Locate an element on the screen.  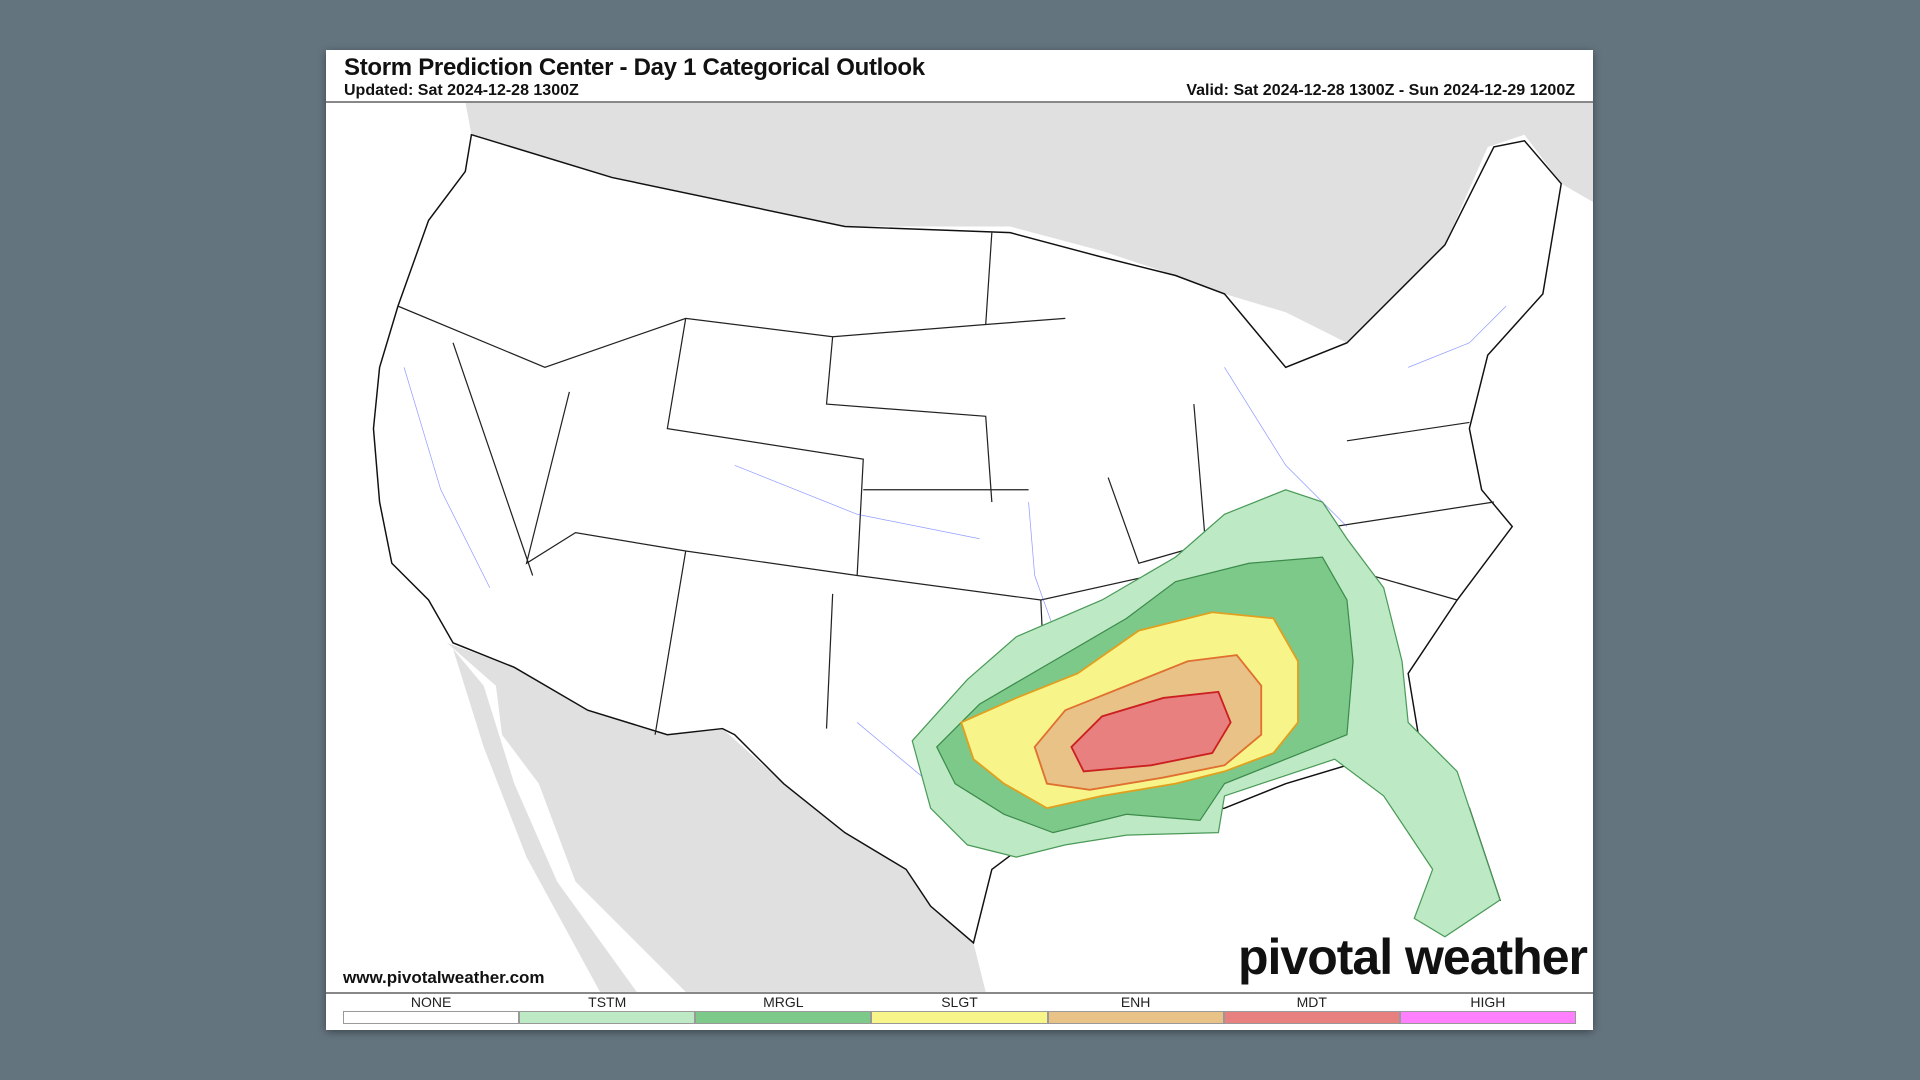
mexico-land is located at coordinates (716, 817).